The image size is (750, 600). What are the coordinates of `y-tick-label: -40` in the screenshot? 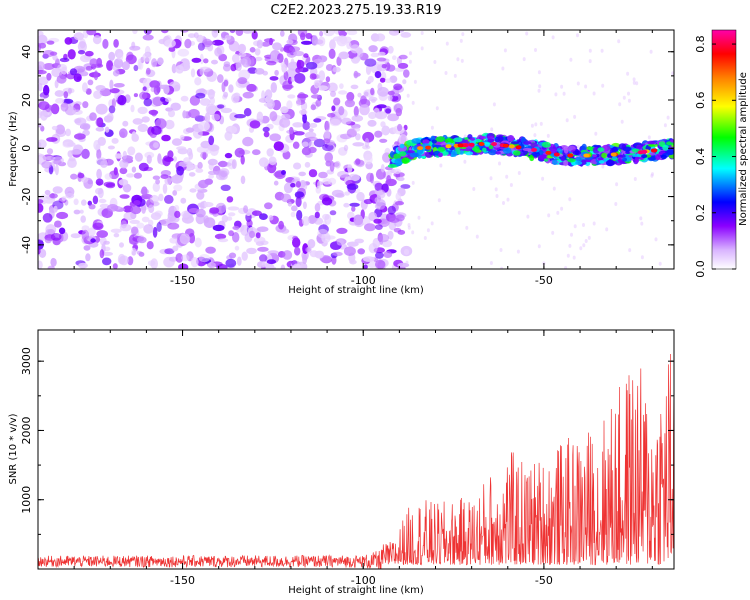 It's located at (26, 245).